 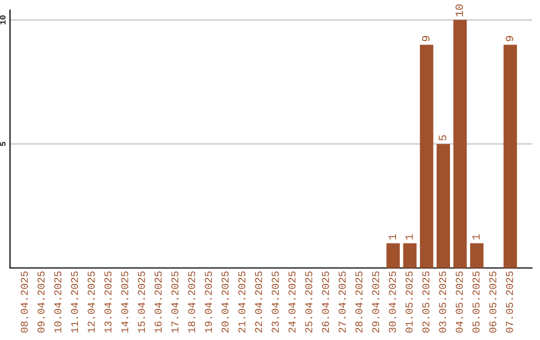 What do you see at coordinates (242, 302) in the screenshot?
I see `x-tick-label: 21.04.2025` at bounding box center [242, 302].